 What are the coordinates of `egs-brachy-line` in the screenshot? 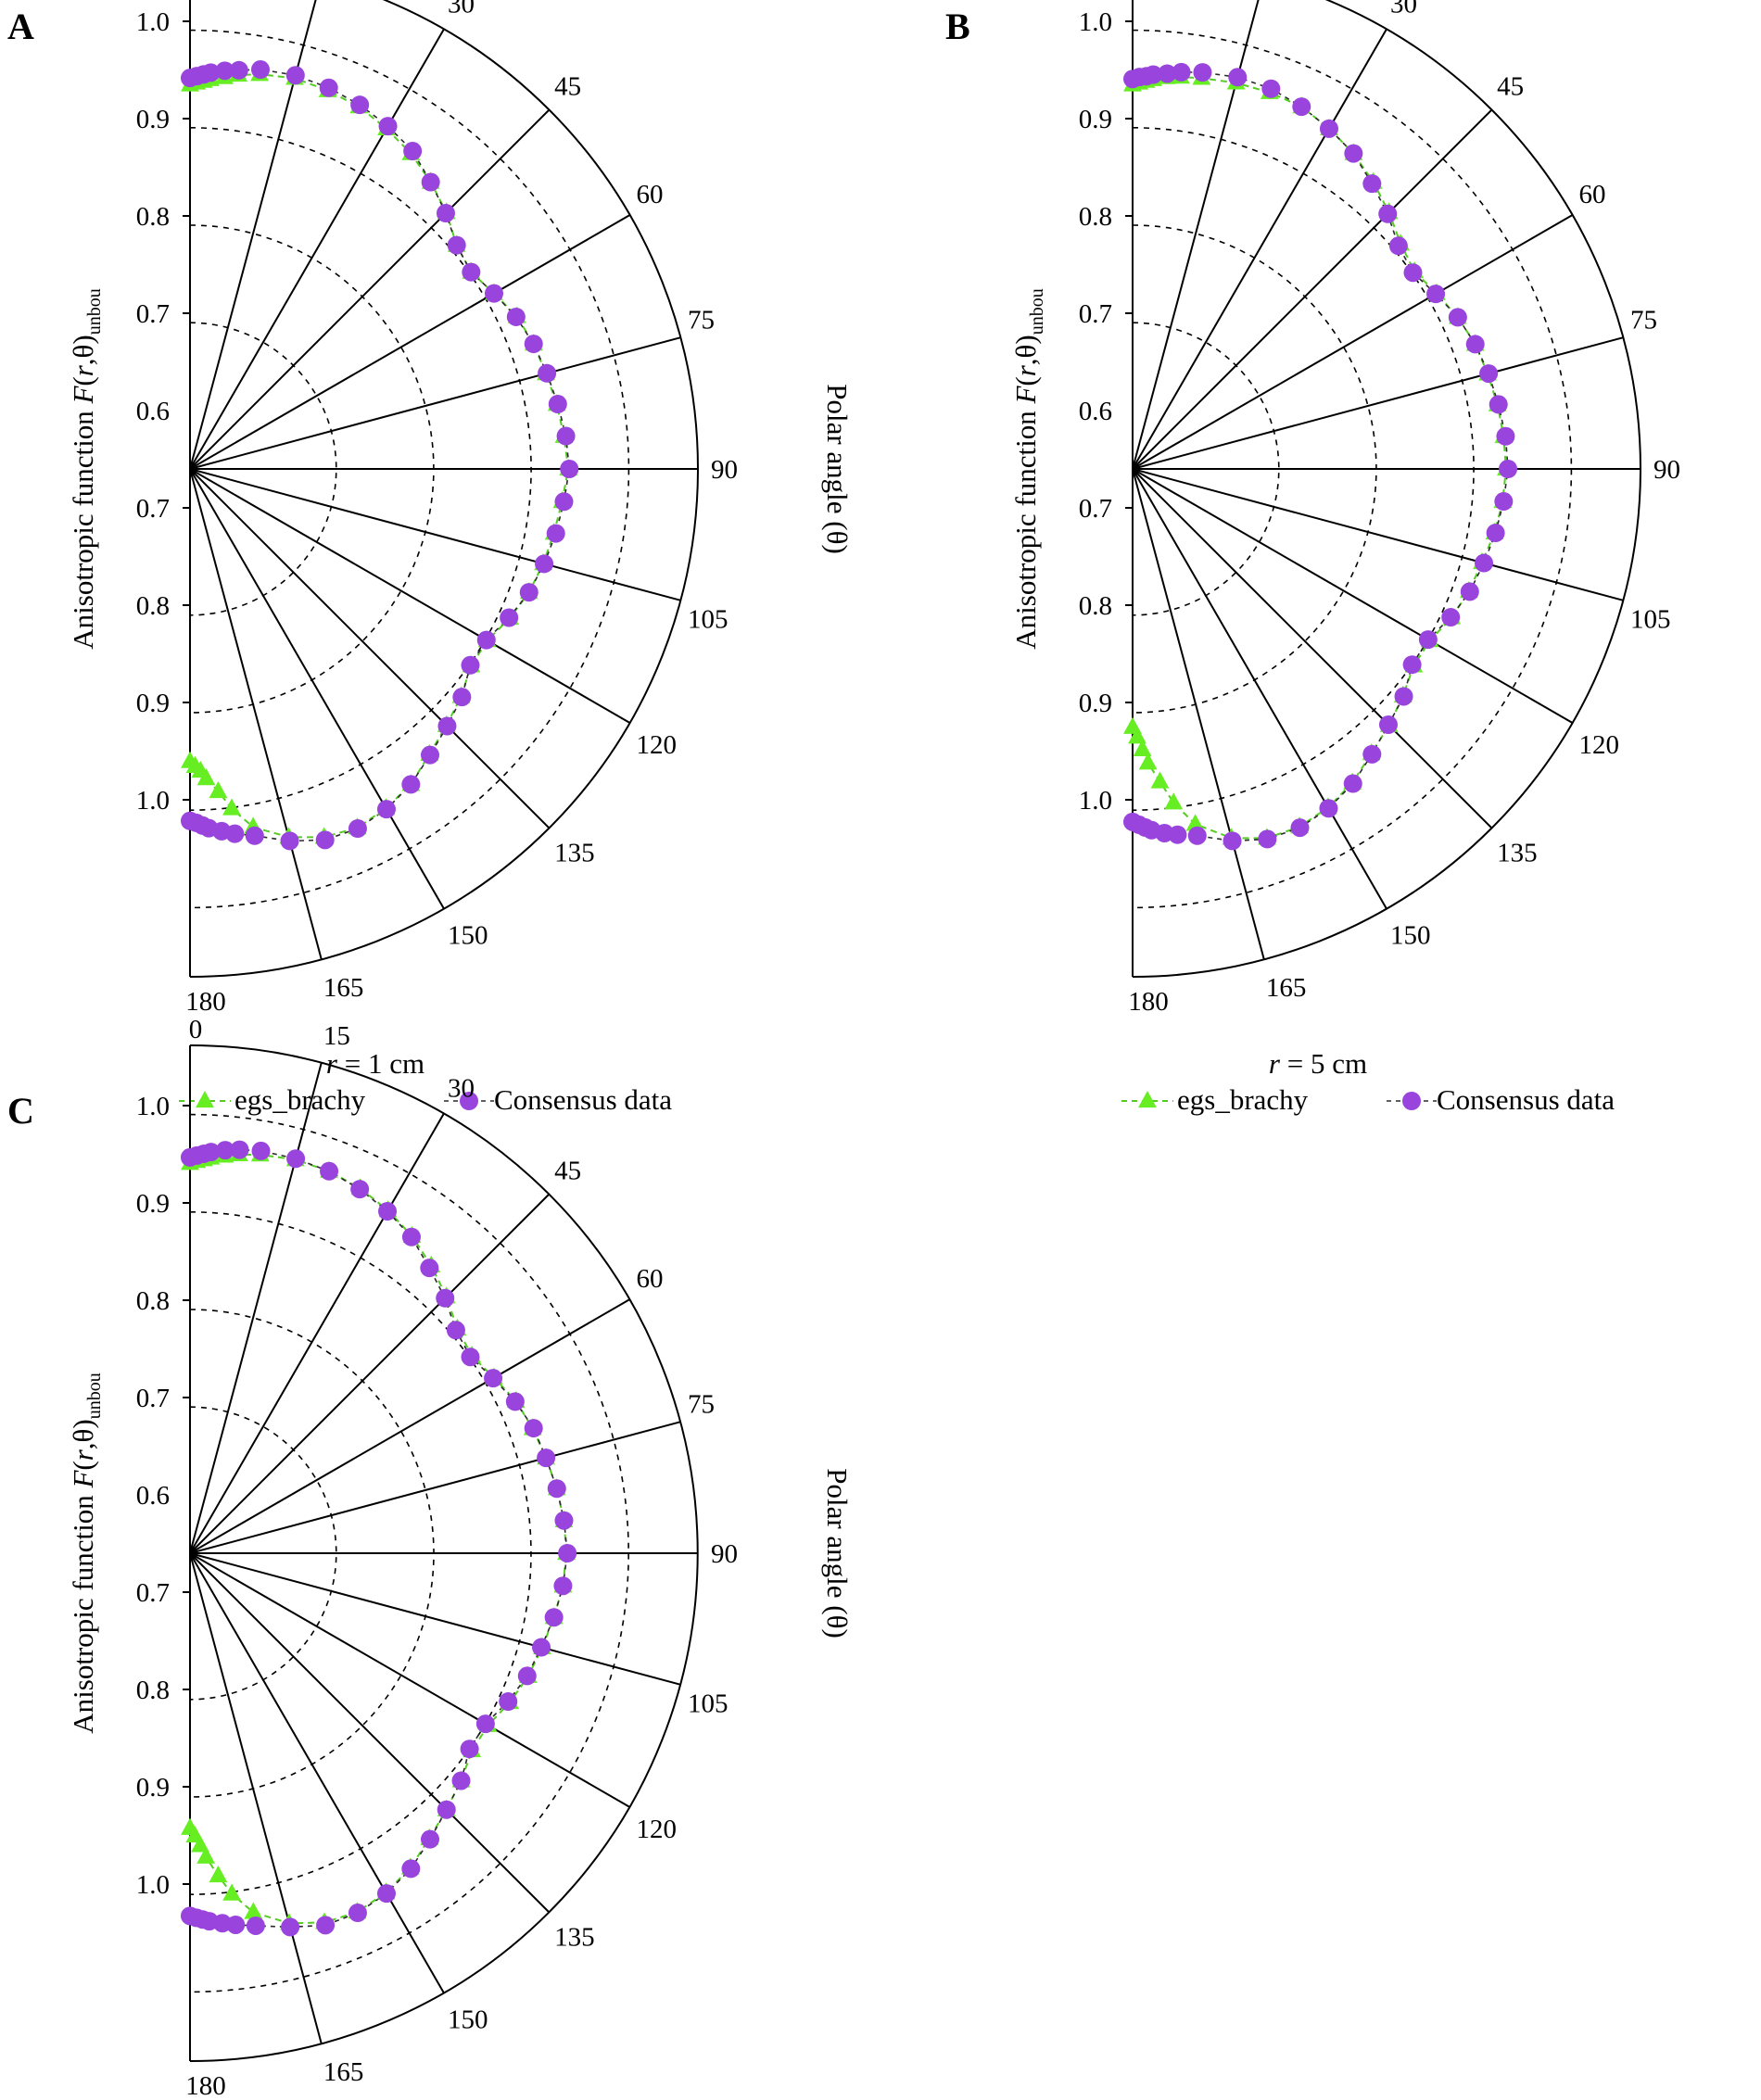 It's located at (1319, 458).